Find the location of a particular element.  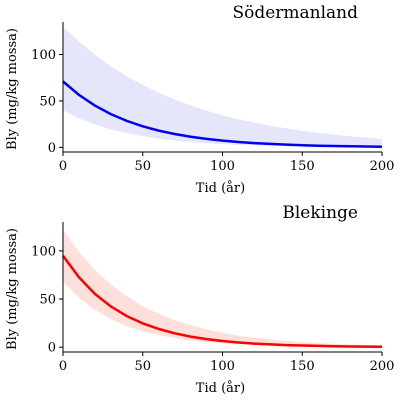

chart-title: Södermanland is located at coordinates (295, 13).